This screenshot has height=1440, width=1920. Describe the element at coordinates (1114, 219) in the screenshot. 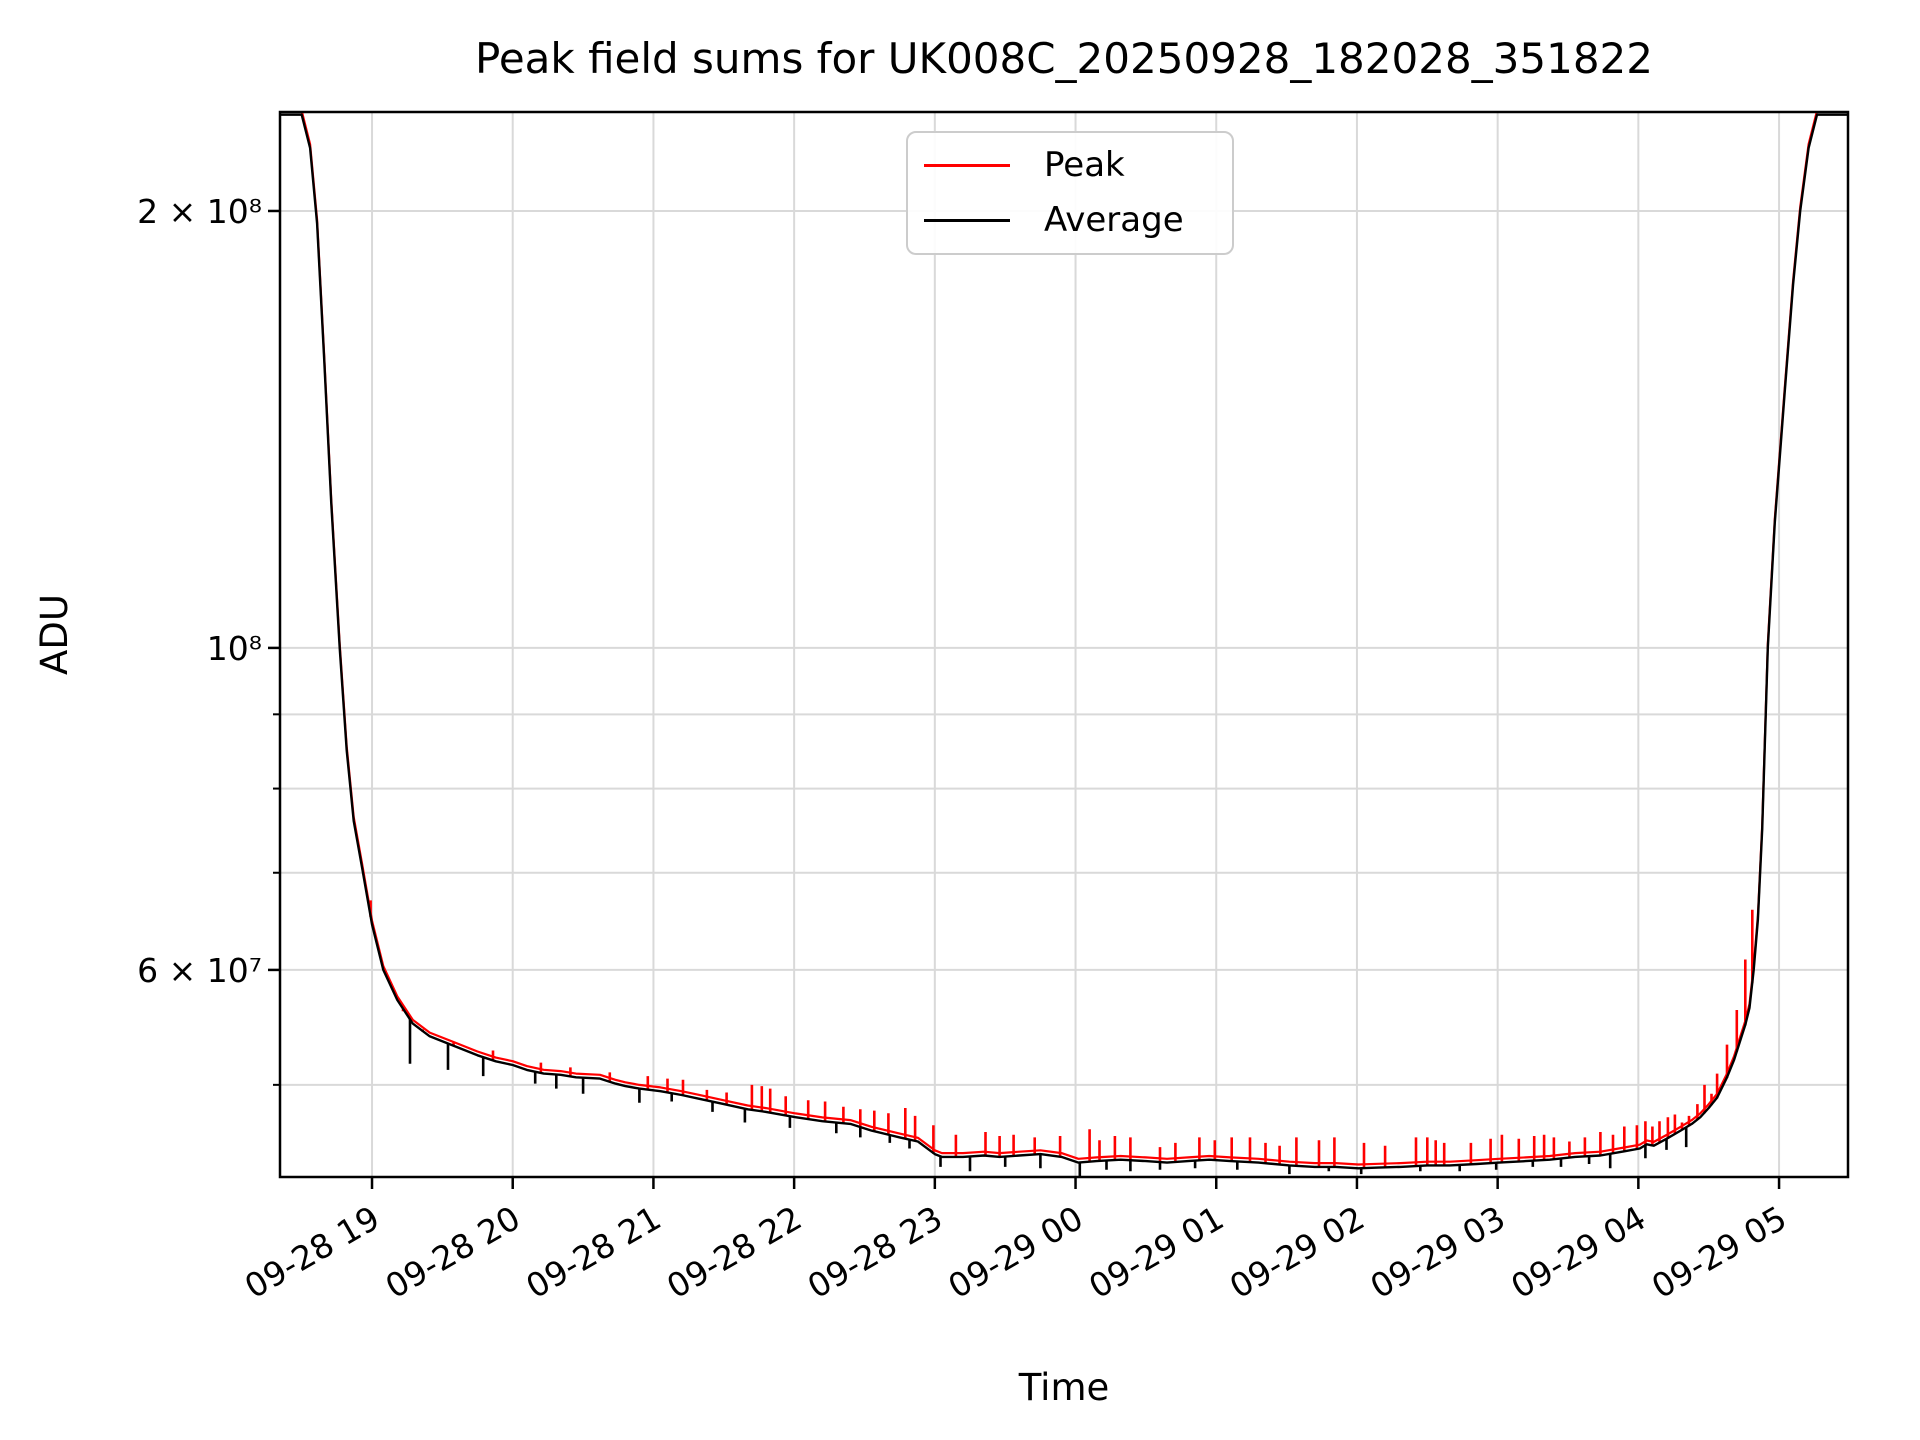

I see `legend-label-average: Average` at that location.